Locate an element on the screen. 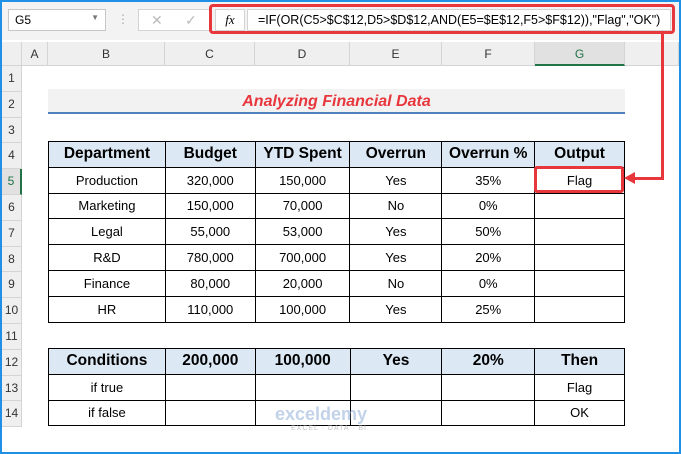  chevron-down-icon: ▼ is located at coordinates (95, 17).